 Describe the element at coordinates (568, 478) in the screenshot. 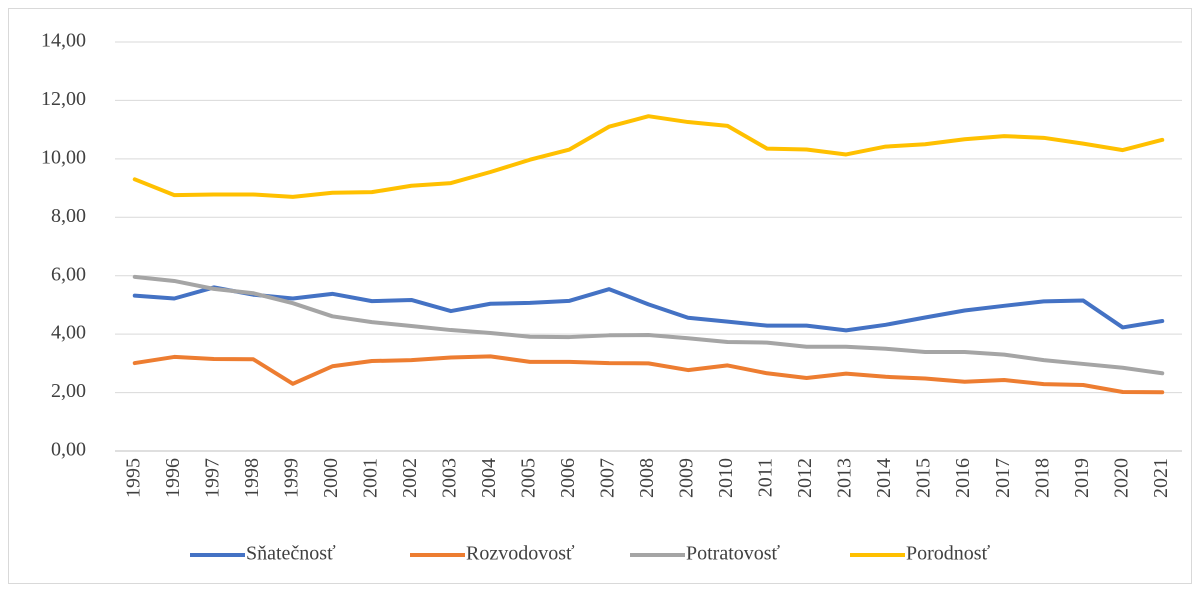

I see `x-tick-label: 2006` at that location.